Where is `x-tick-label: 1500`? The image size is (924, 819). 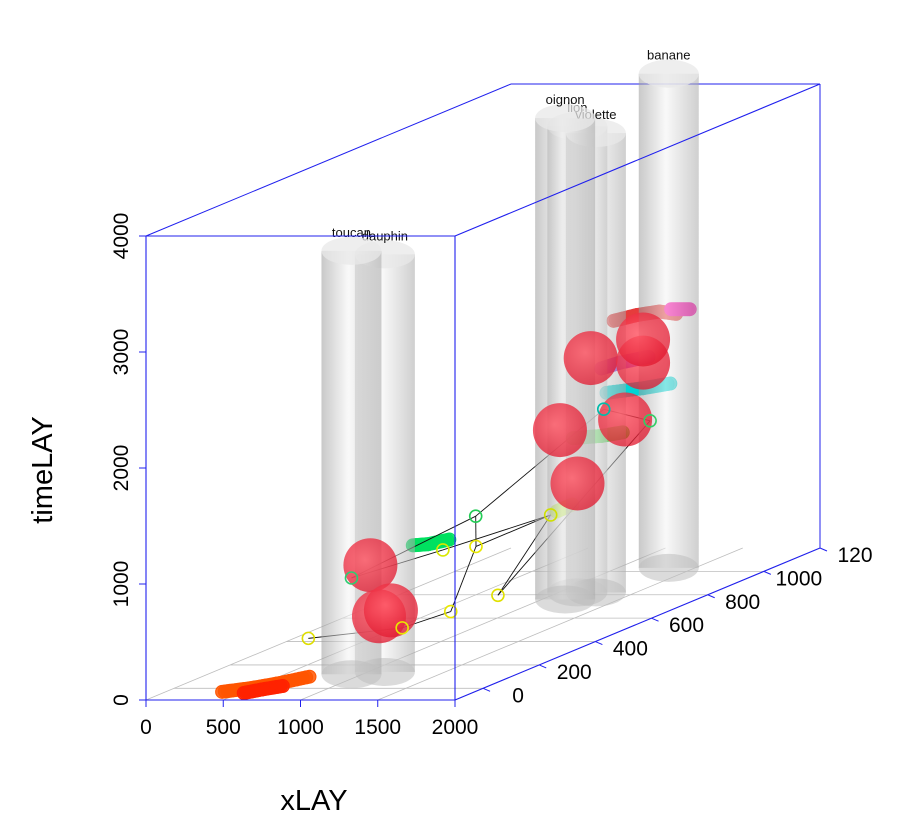
x-tick-label: 1500 is located at coordinates (377, 727).